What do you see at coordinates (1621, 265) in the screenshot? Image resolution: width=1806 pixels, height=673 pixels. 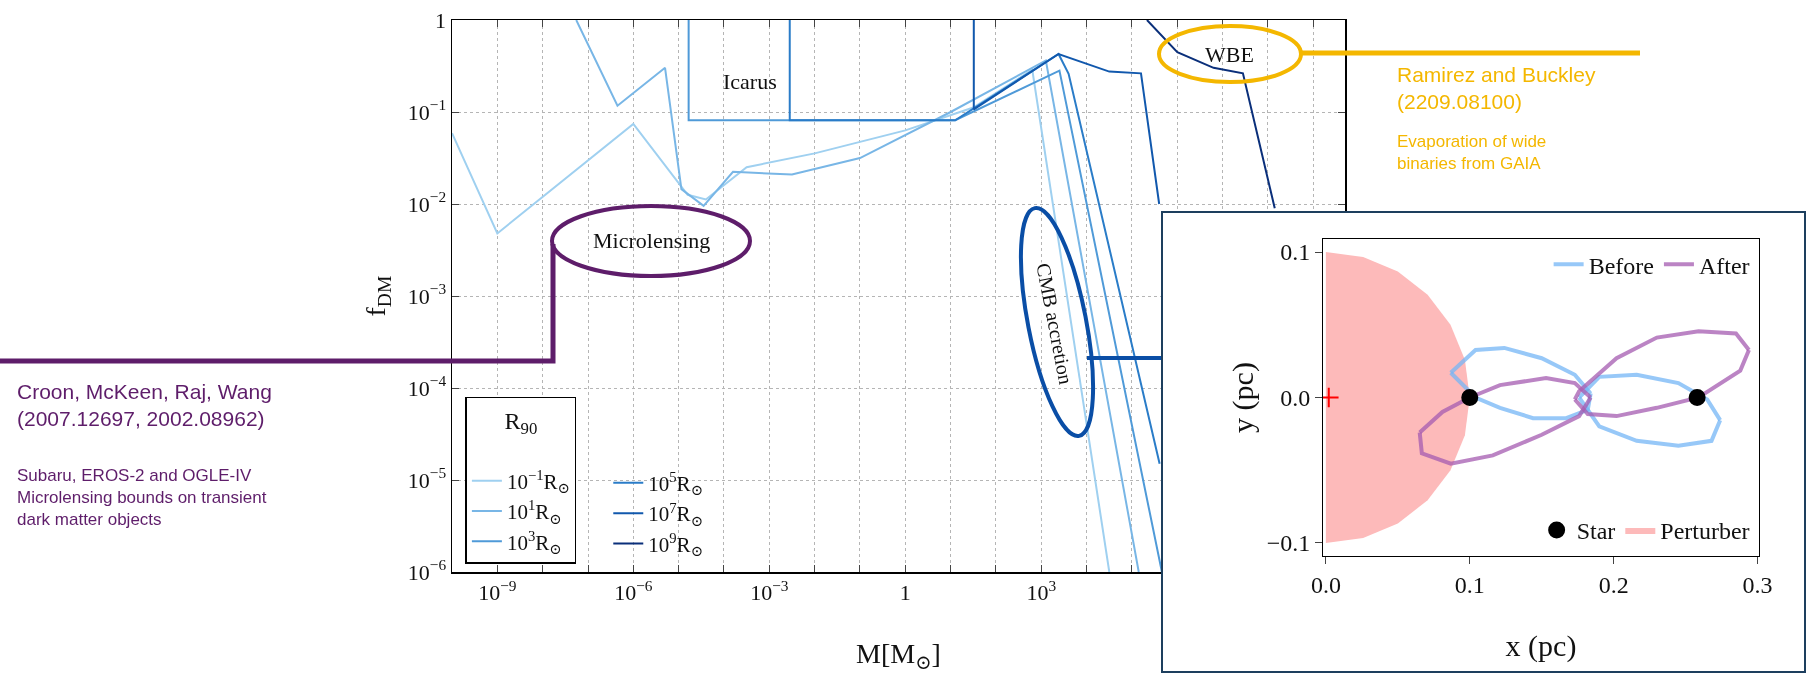 I see `legend-label: Before` at bounding box center [1621, 265].